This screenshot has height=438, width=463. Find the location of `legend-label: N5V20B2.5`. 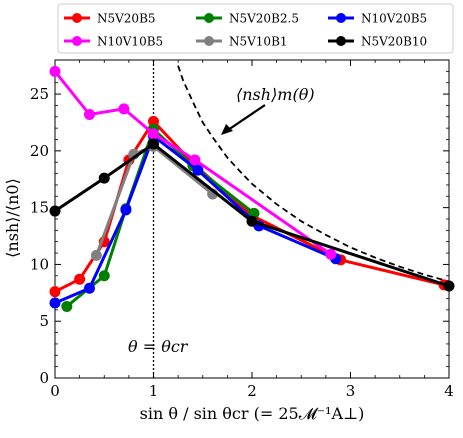

legend-label: N5V20B2.5 is located at coordinates (264, 19).